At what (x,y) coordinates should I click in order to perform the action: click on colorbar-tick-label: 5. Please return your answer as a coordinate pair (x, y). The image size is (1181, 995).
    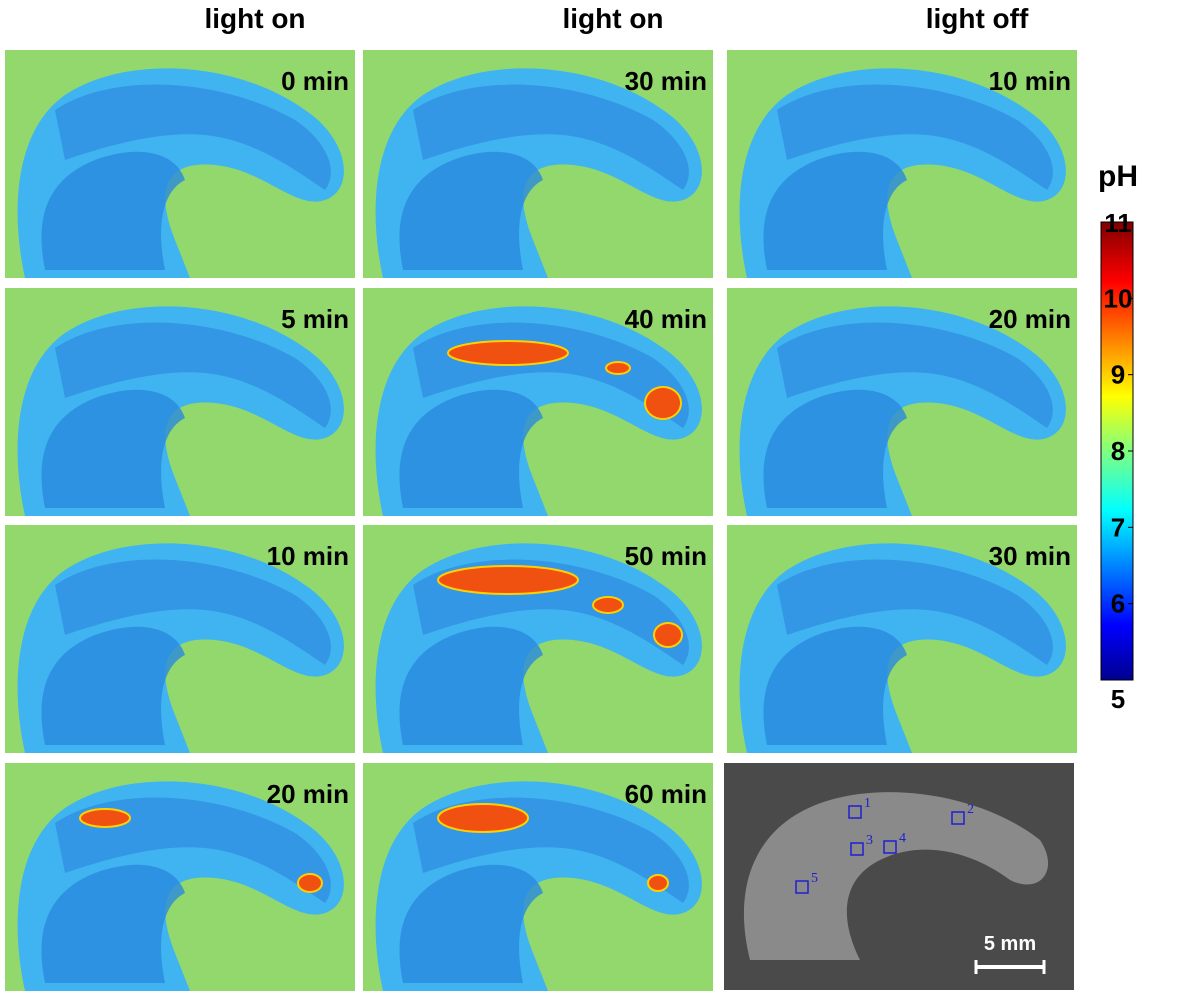
    Looking at the image, I should click on (1118, 699).